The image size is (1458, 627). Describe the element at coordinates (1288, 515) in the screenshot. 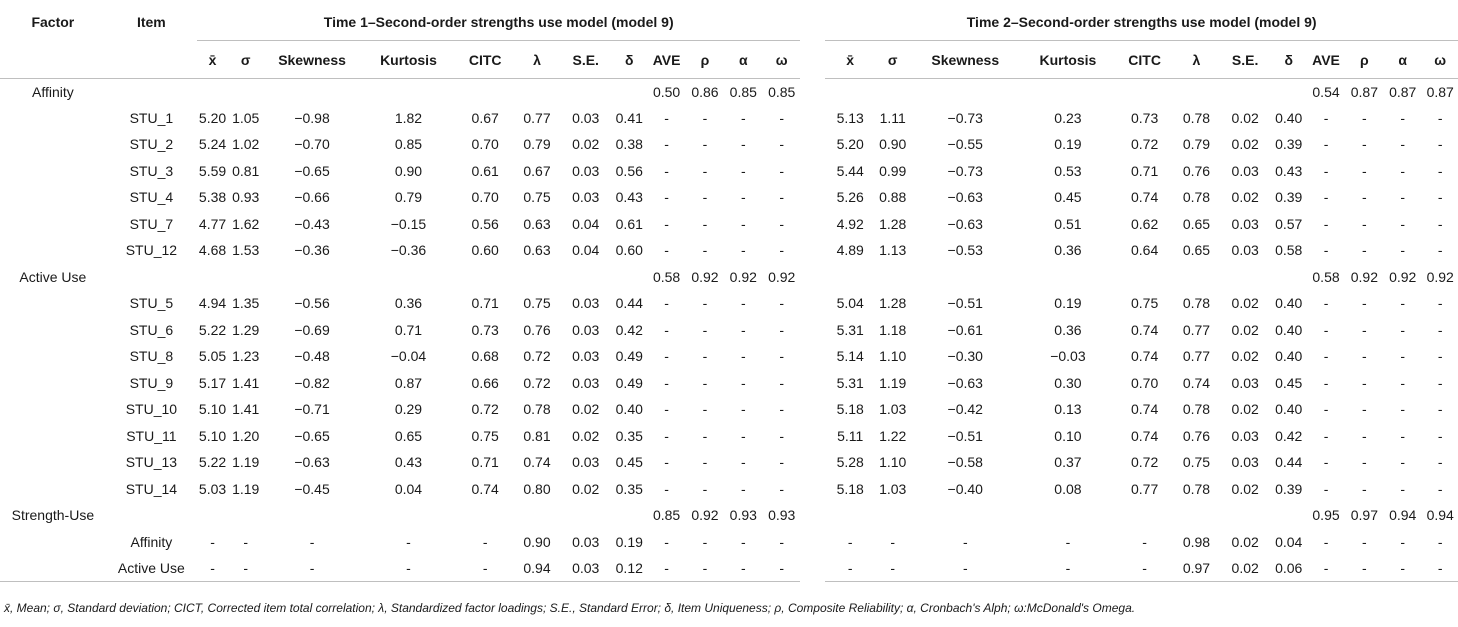

I see `t2-delta-cell` at that location.